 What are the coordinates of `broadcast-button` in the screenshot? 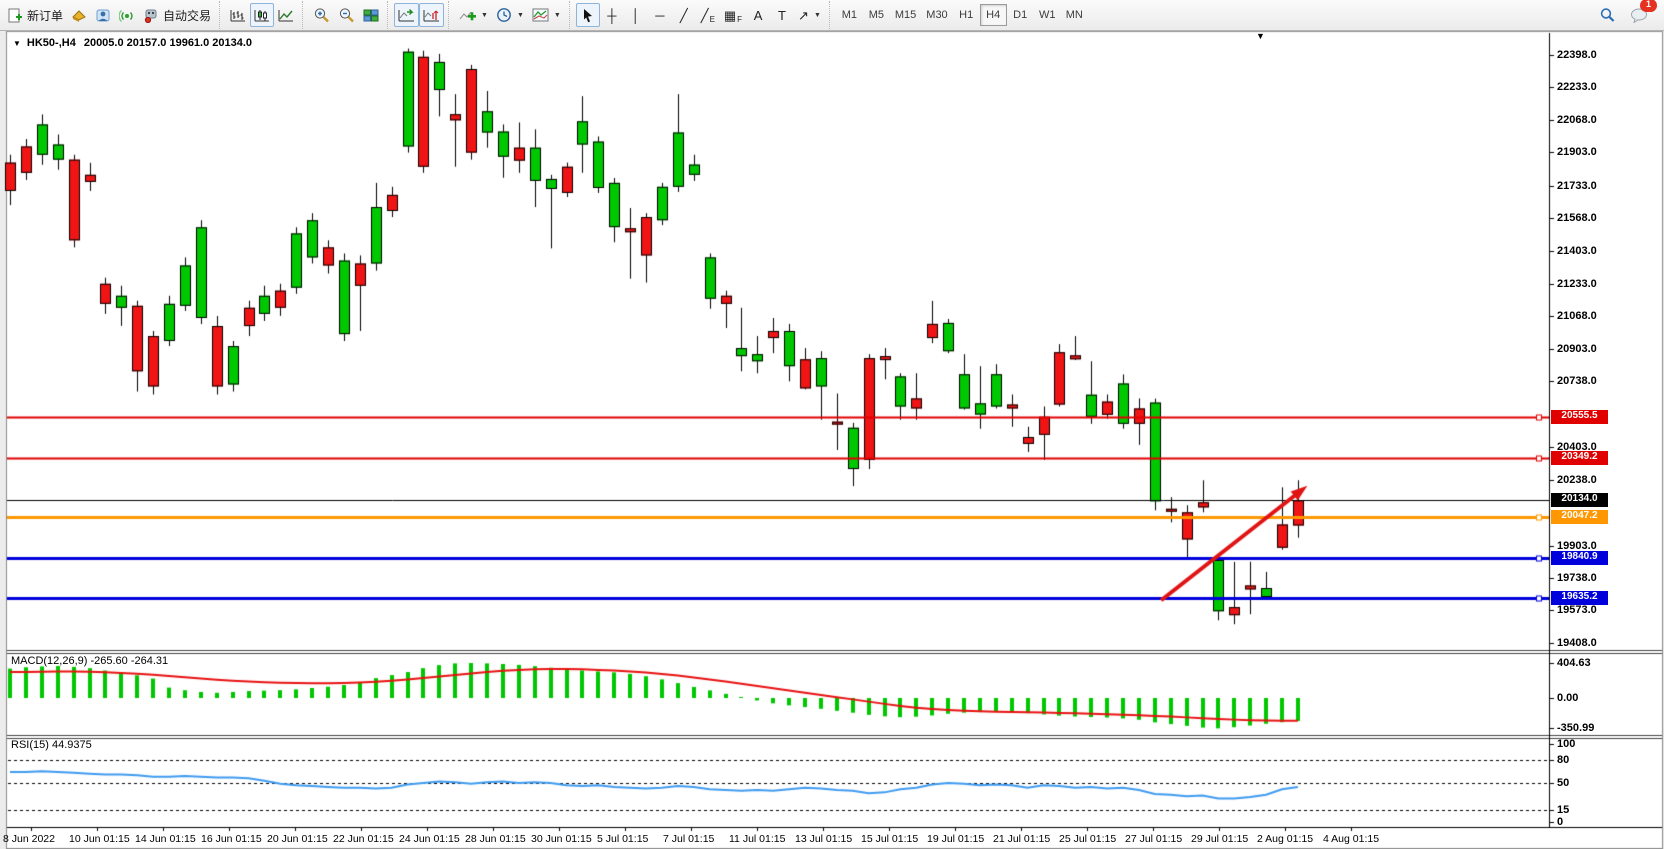 It's located at (127, 15).